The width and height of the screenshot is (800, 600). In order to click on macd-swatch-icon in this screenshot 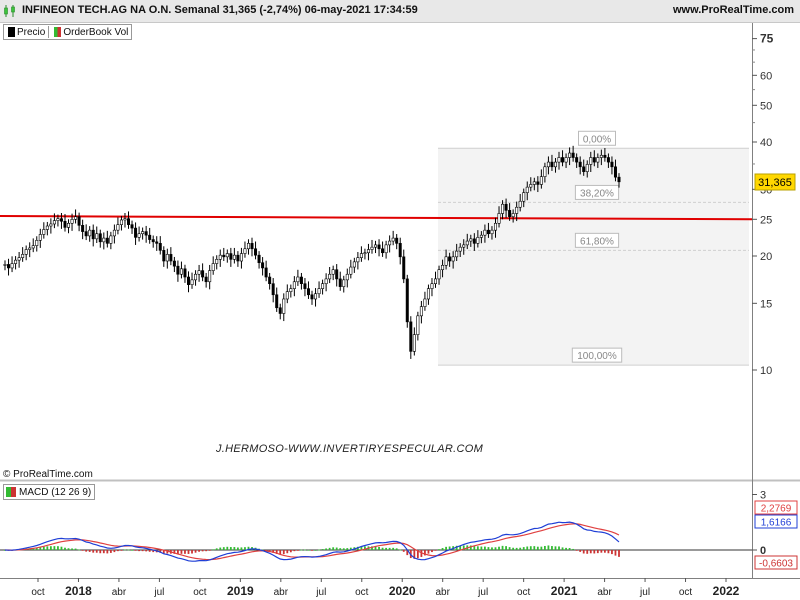, I will do `click(11, 492)`.